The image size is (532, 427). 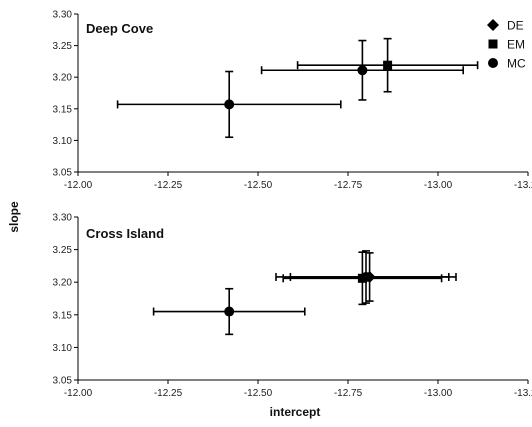 I want to click on data-point-de, so click(x=369, y=277).